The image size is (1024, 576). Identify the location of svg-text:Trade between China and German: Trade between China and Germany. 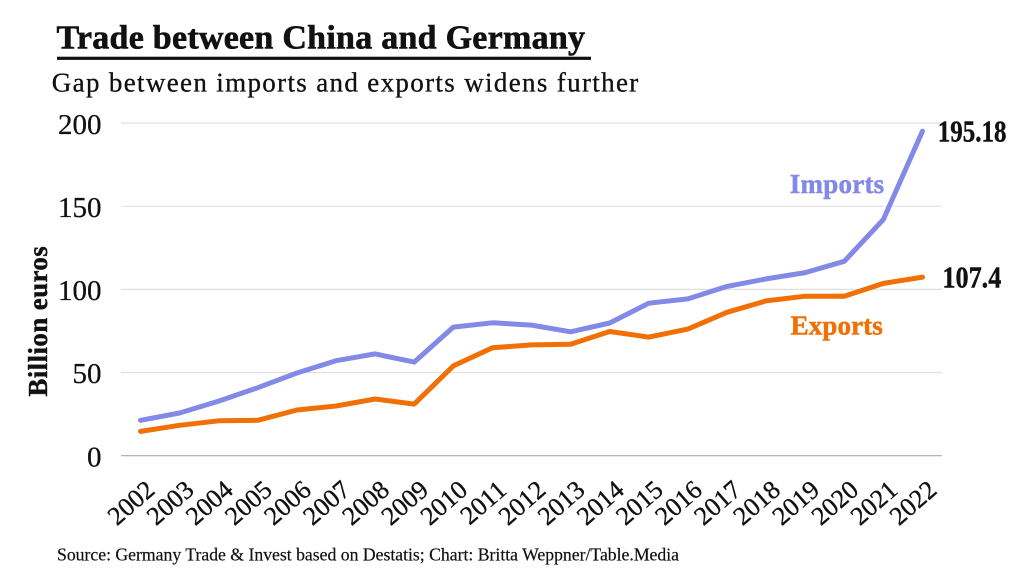
(321, 38).